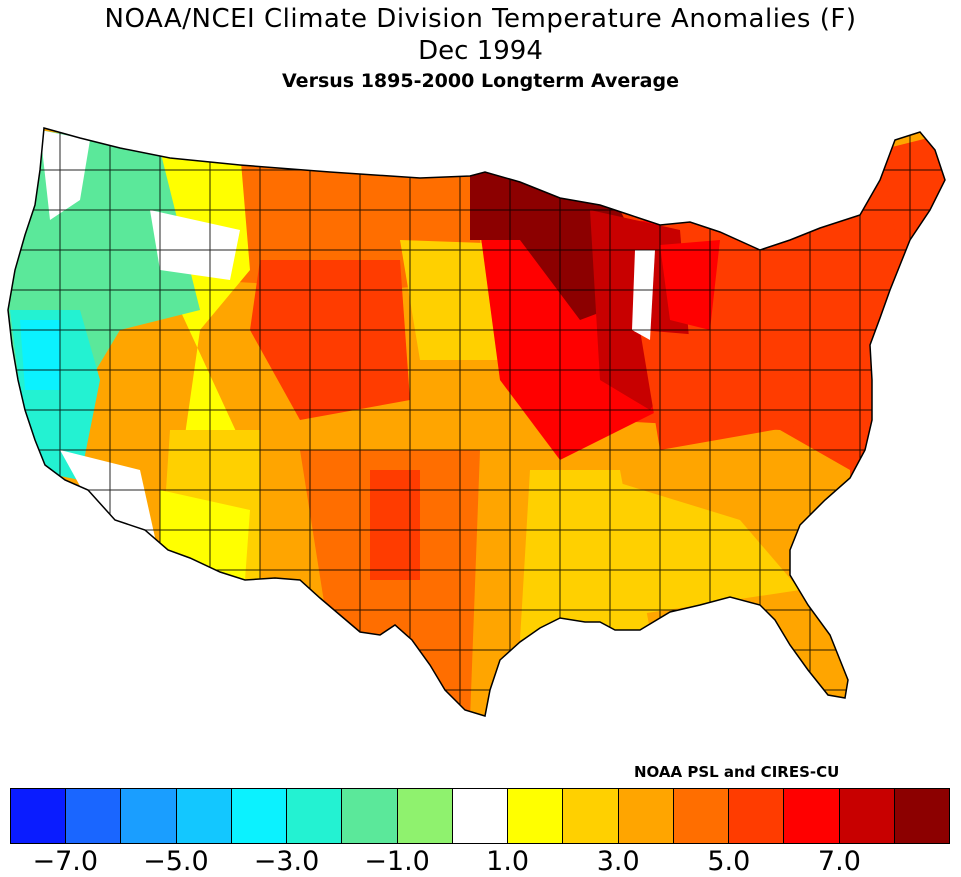  Describe the element at coordinates (480, 51) in the screenshot. I see `map-period: Dec 1994` at that location.